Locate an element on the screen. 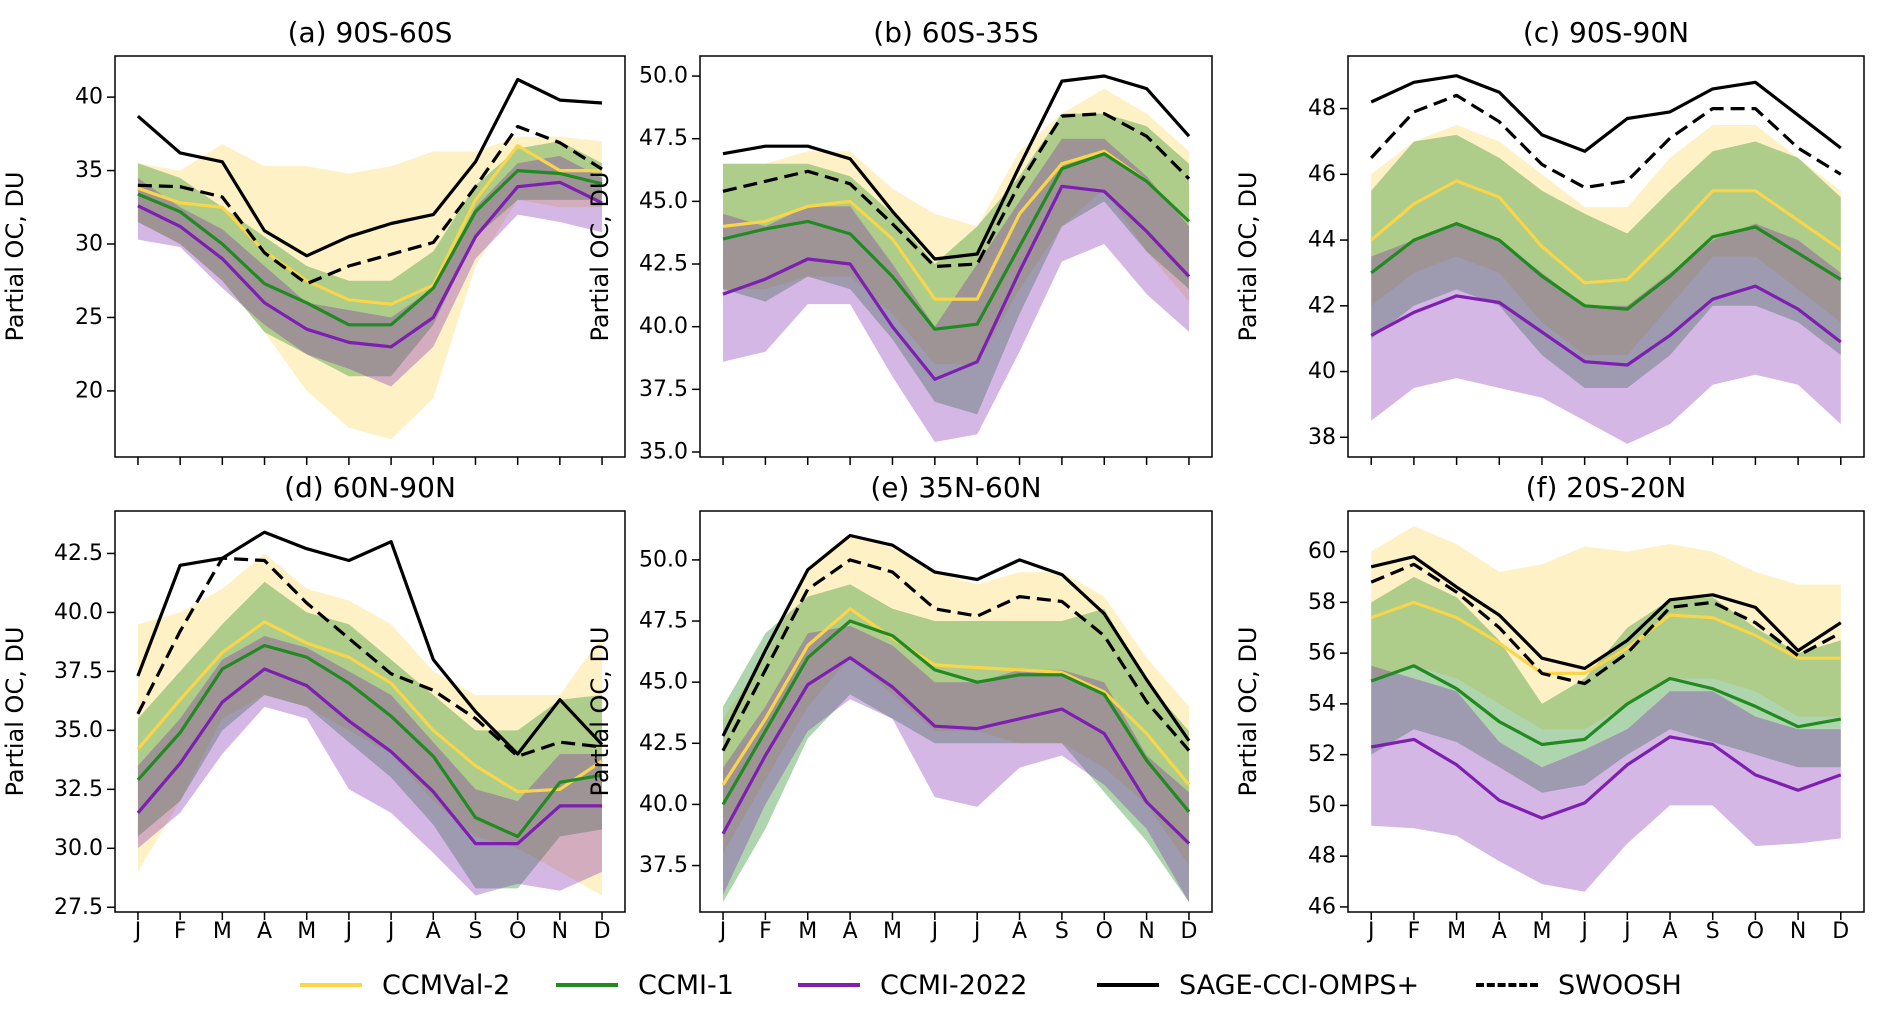  panel-3: 38 40 42 44 46 48 (c) 90S-90N Partial OC, DU is located at coordinates (1549, 240).